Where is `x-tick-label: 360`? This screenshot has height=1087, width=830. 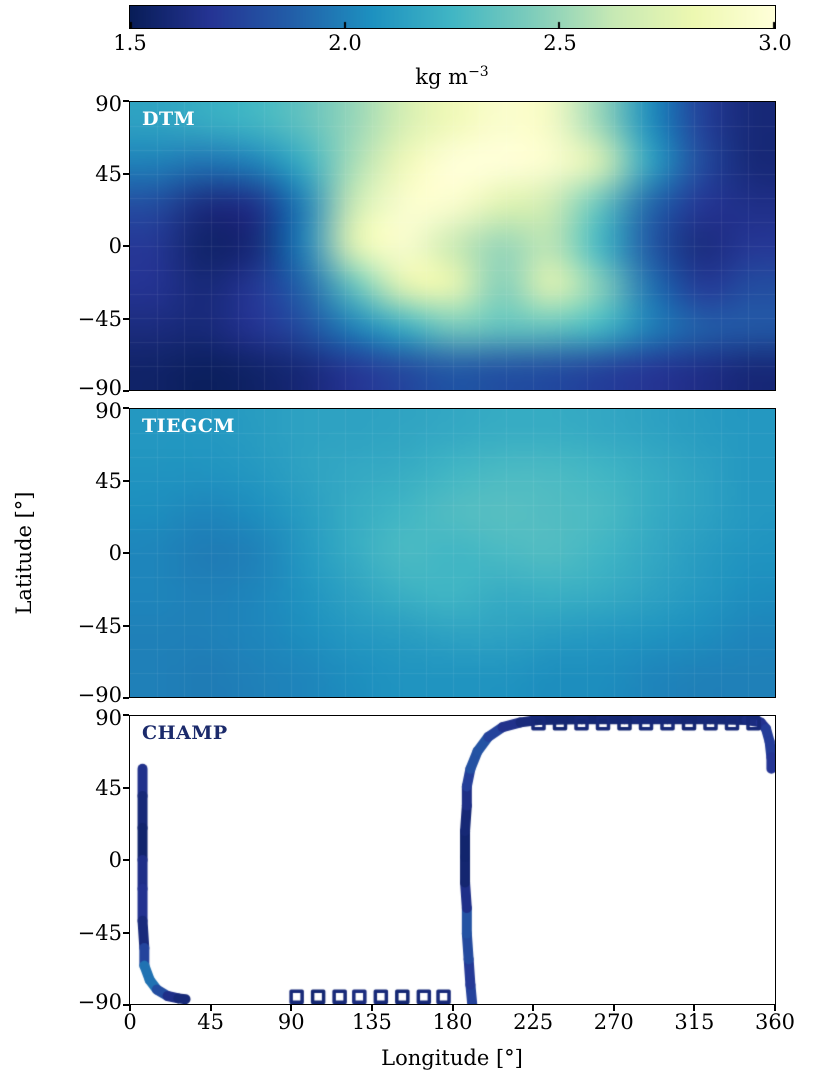
x-tick-label: 360 is located at coordinates (775, 1022).